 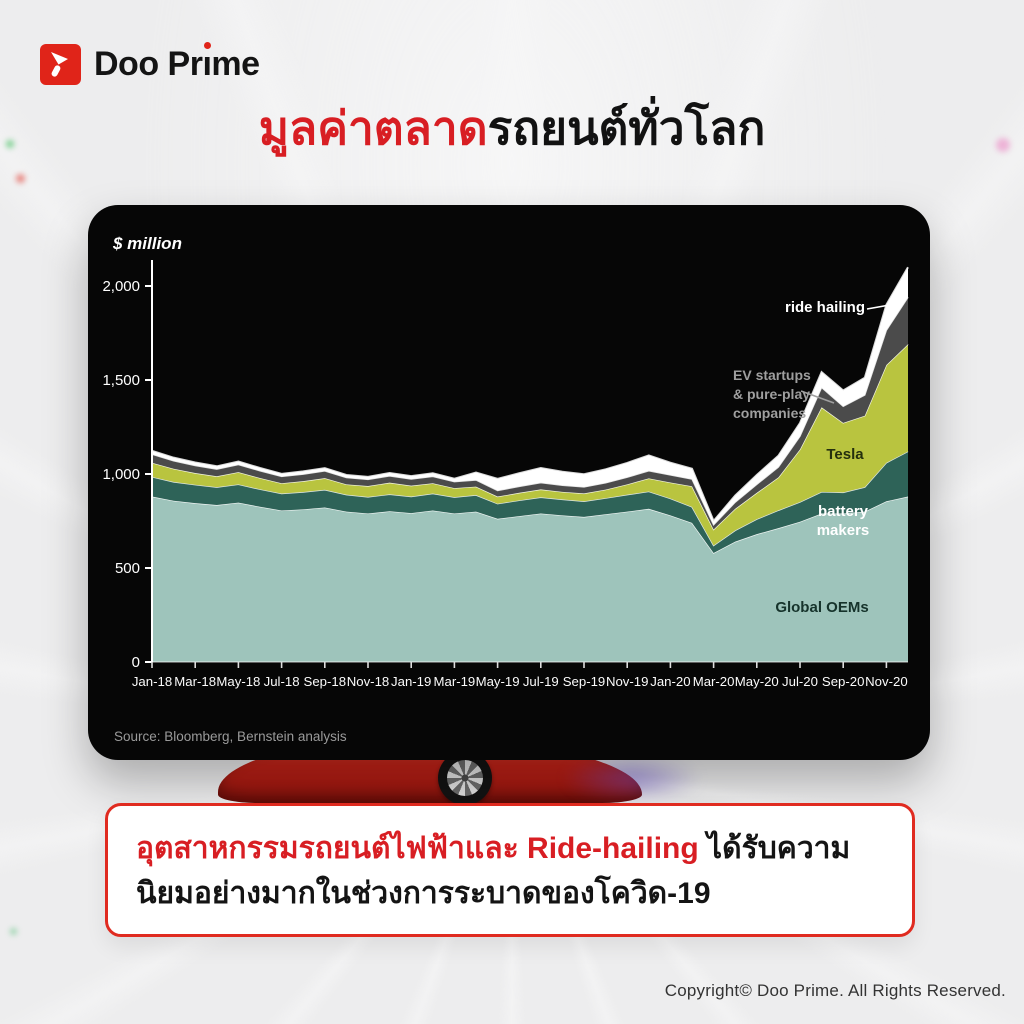 I want to click on source-note: Source: Bloomberg, Bernstein analysis, so click(x=230, y=736).